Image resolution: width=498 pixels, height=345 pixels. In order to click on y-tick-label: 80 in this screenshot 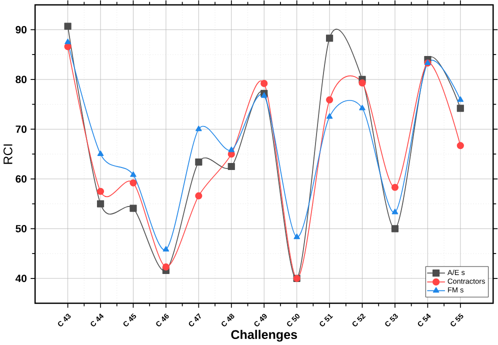, I will do `click(21, 80)`.